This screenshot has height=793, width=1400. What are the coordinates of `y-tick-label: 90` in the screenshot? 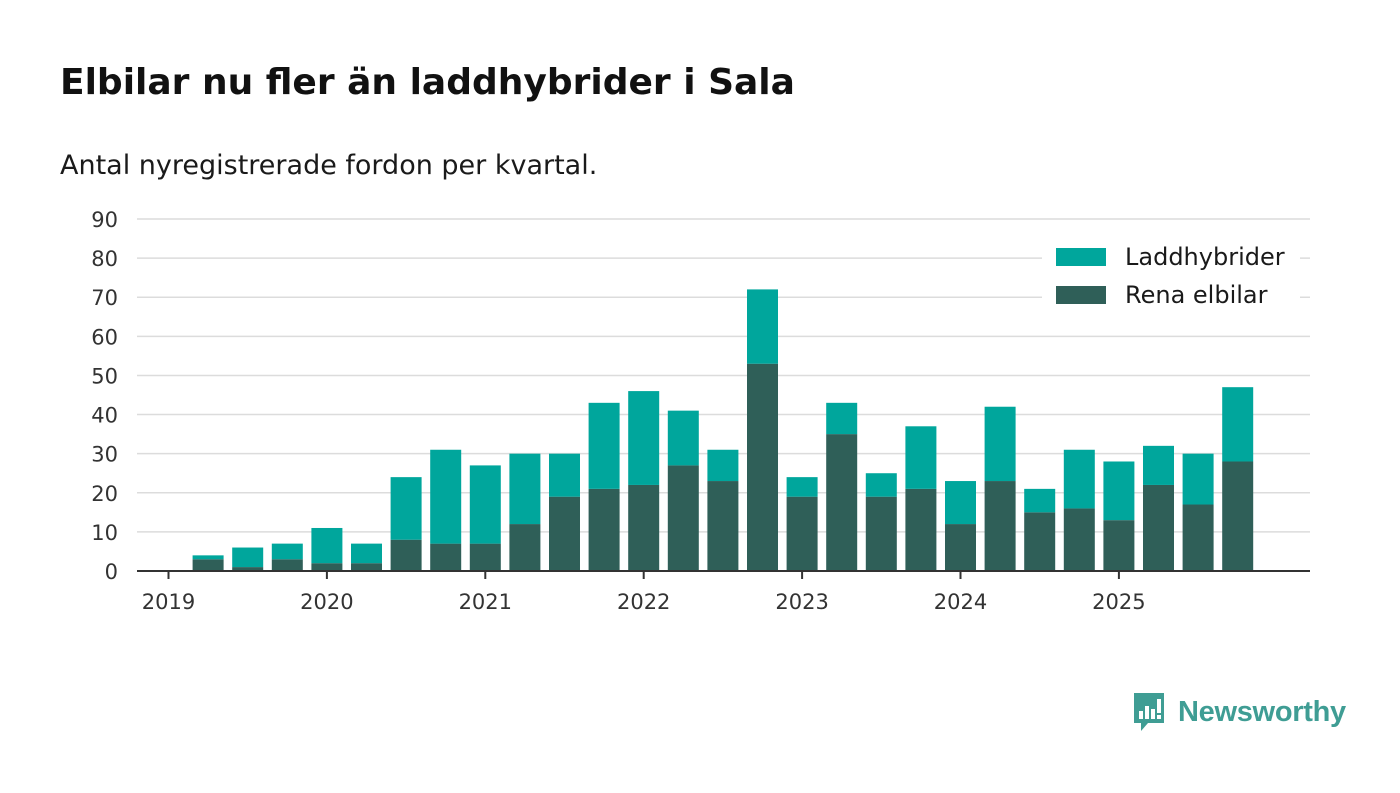 It's located at (104, 220).